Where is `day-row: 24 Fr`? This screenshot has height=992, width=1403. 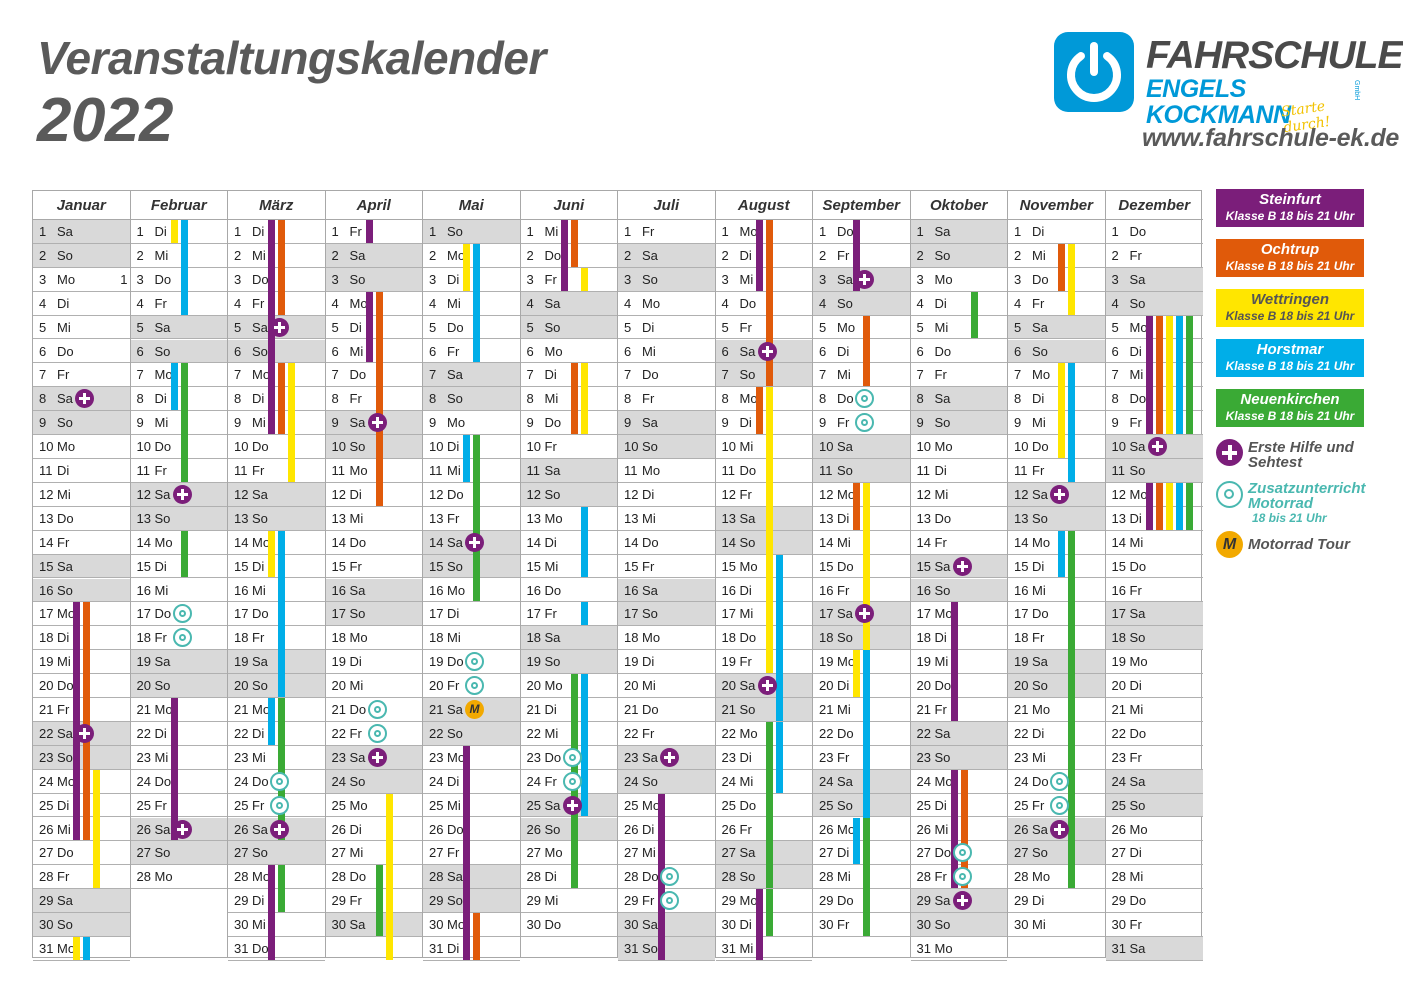 day-row: 24 Fr is located at coordinates (568, 782).